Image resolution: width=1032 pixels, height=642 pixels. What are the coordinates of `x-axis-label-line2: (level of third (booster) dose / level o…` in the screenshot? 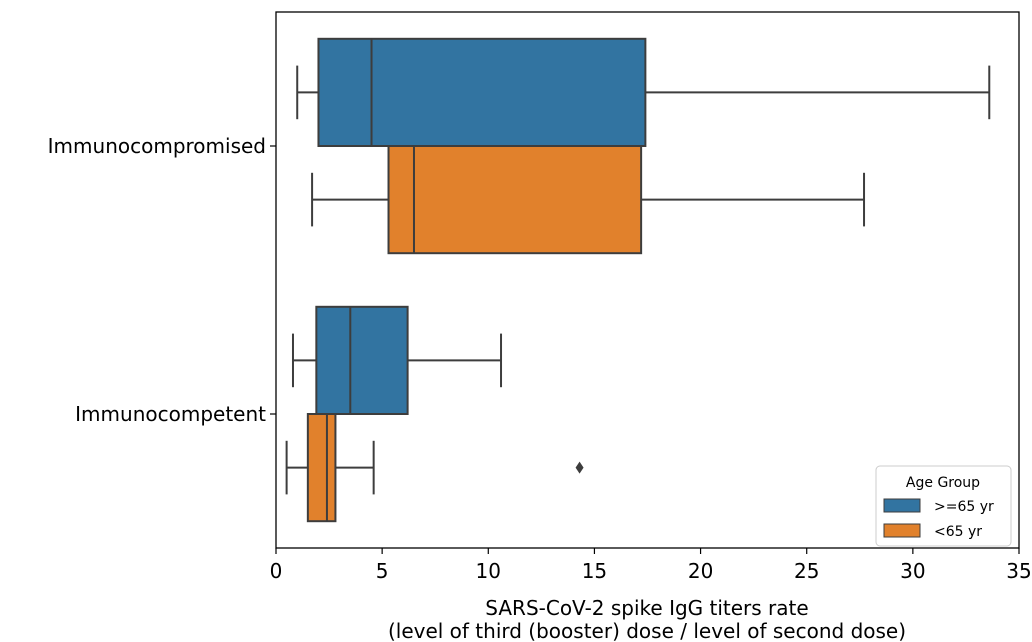 It's located at (647, 630).